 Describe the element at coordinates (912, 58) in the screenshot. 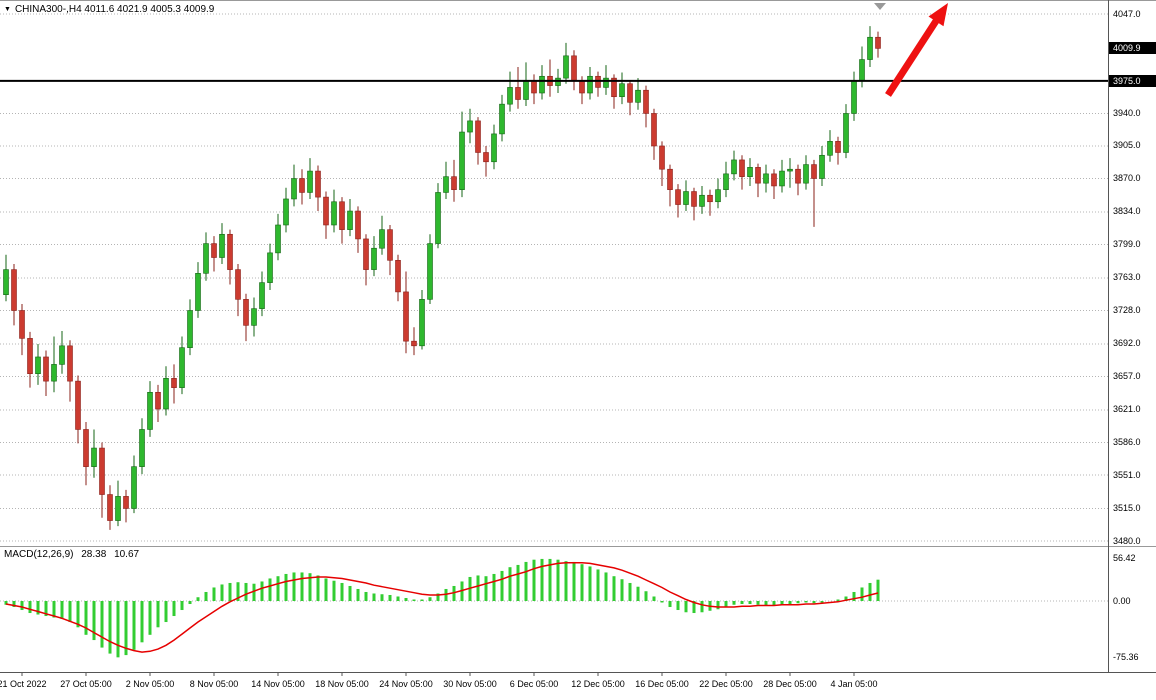

I see `arrow-annotation-shaft` at that location.